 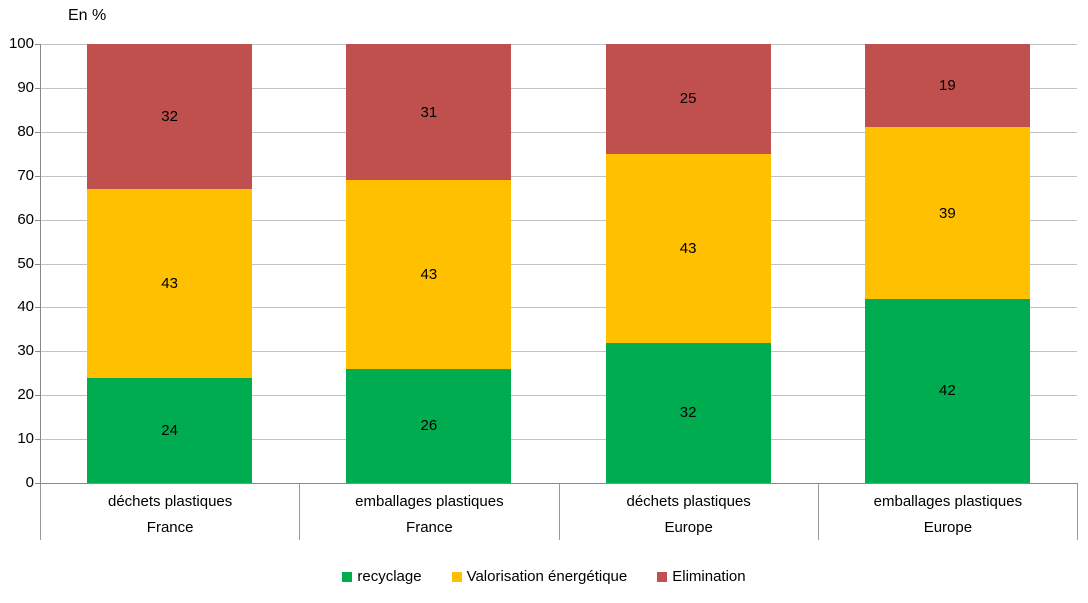 I want to click on bar-segment-valorisation-2: 43, so click(x=429, y=274).